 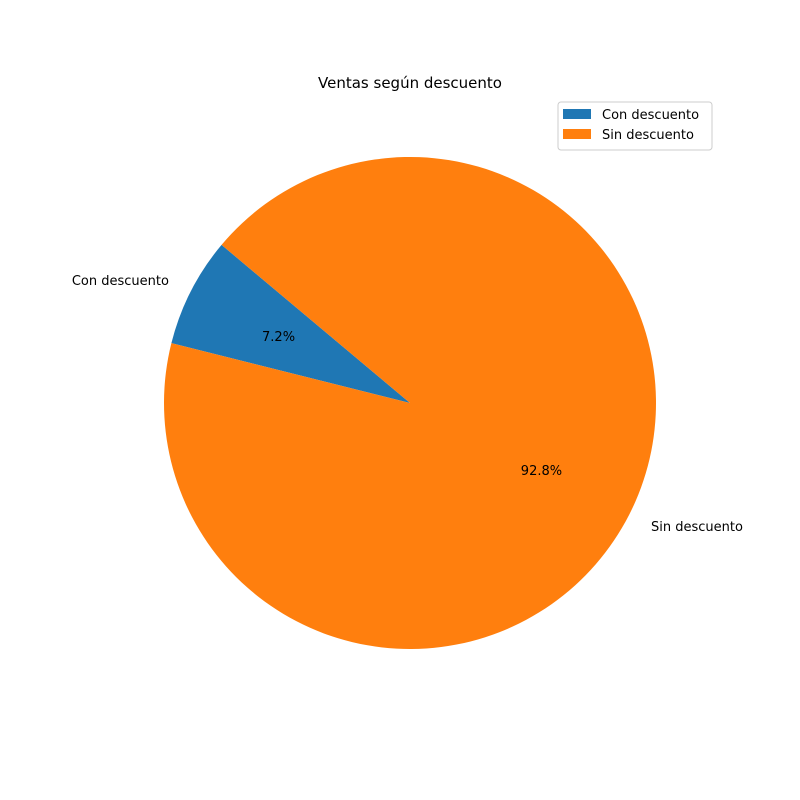 What do you see at coordinates (541, 471) in the screenshot?
I see `slice-percent-sin-descuento: 92.8%` at bounding box center [541, 471].